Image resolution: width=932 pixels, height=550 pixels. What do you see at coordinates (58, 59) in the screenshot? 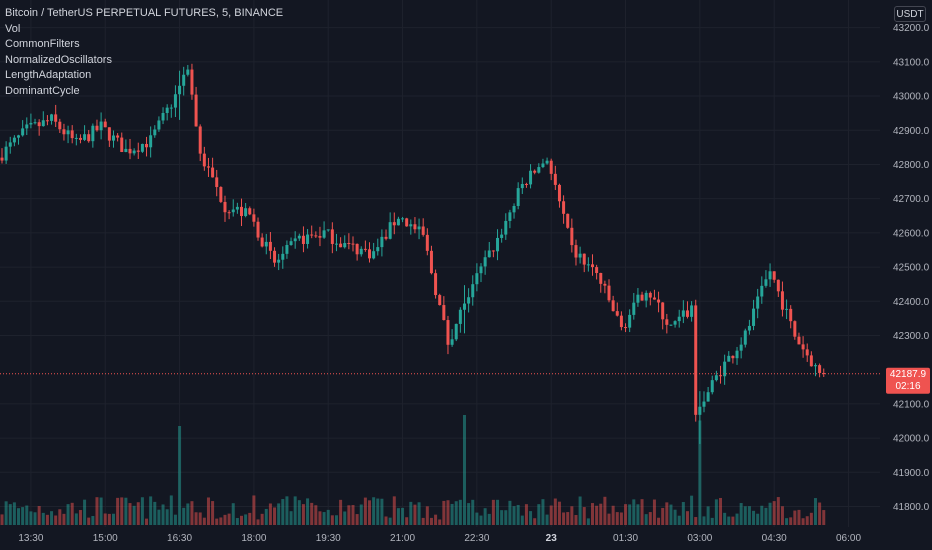
I see `indicator-normalized-oscillators: NormalizedOscillators` at bounding box center [58, 59].